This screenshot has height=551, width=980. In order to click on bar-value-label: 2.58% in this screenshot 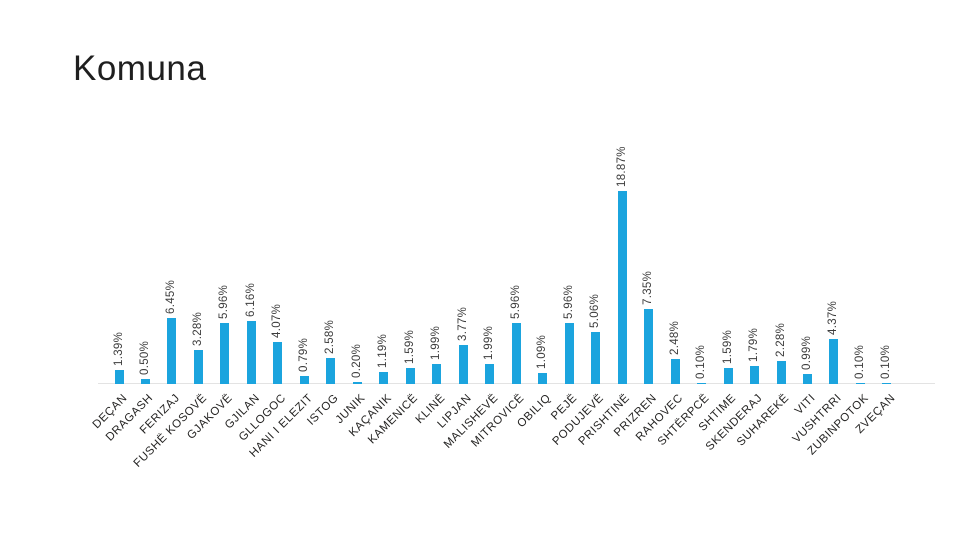, I will do `click(330, 336)`.